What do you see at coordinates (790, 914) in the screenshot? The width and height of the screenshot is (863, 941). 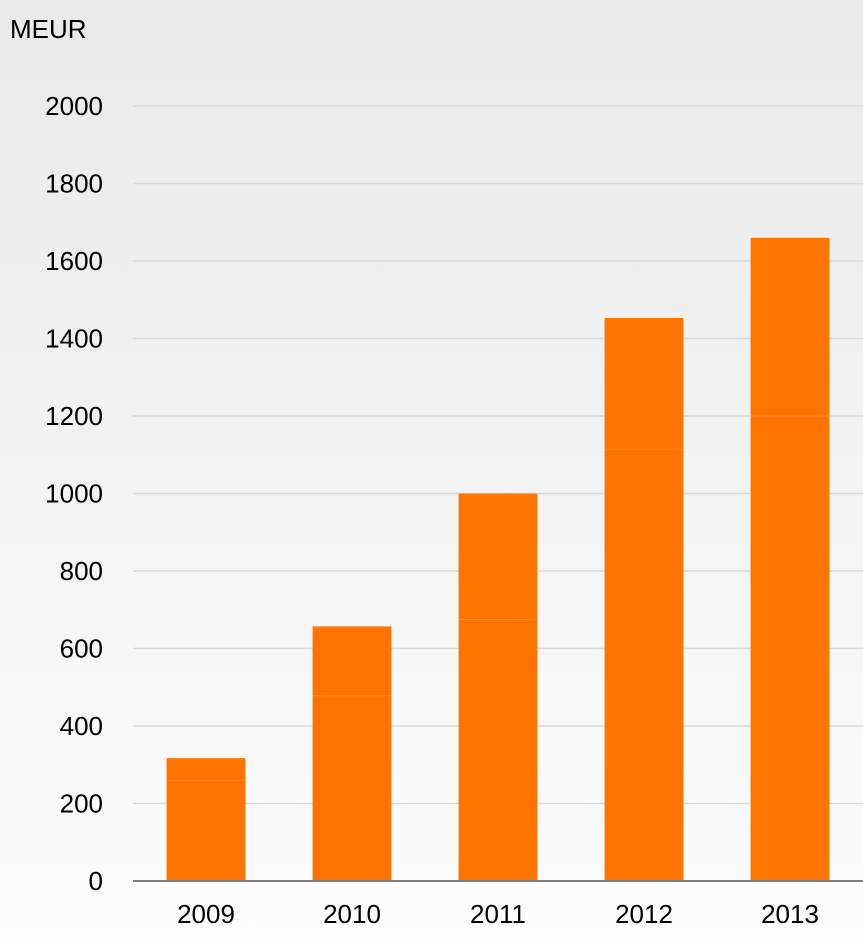 I see `x-tick-label: 2013` at bounding box center [790, 914].